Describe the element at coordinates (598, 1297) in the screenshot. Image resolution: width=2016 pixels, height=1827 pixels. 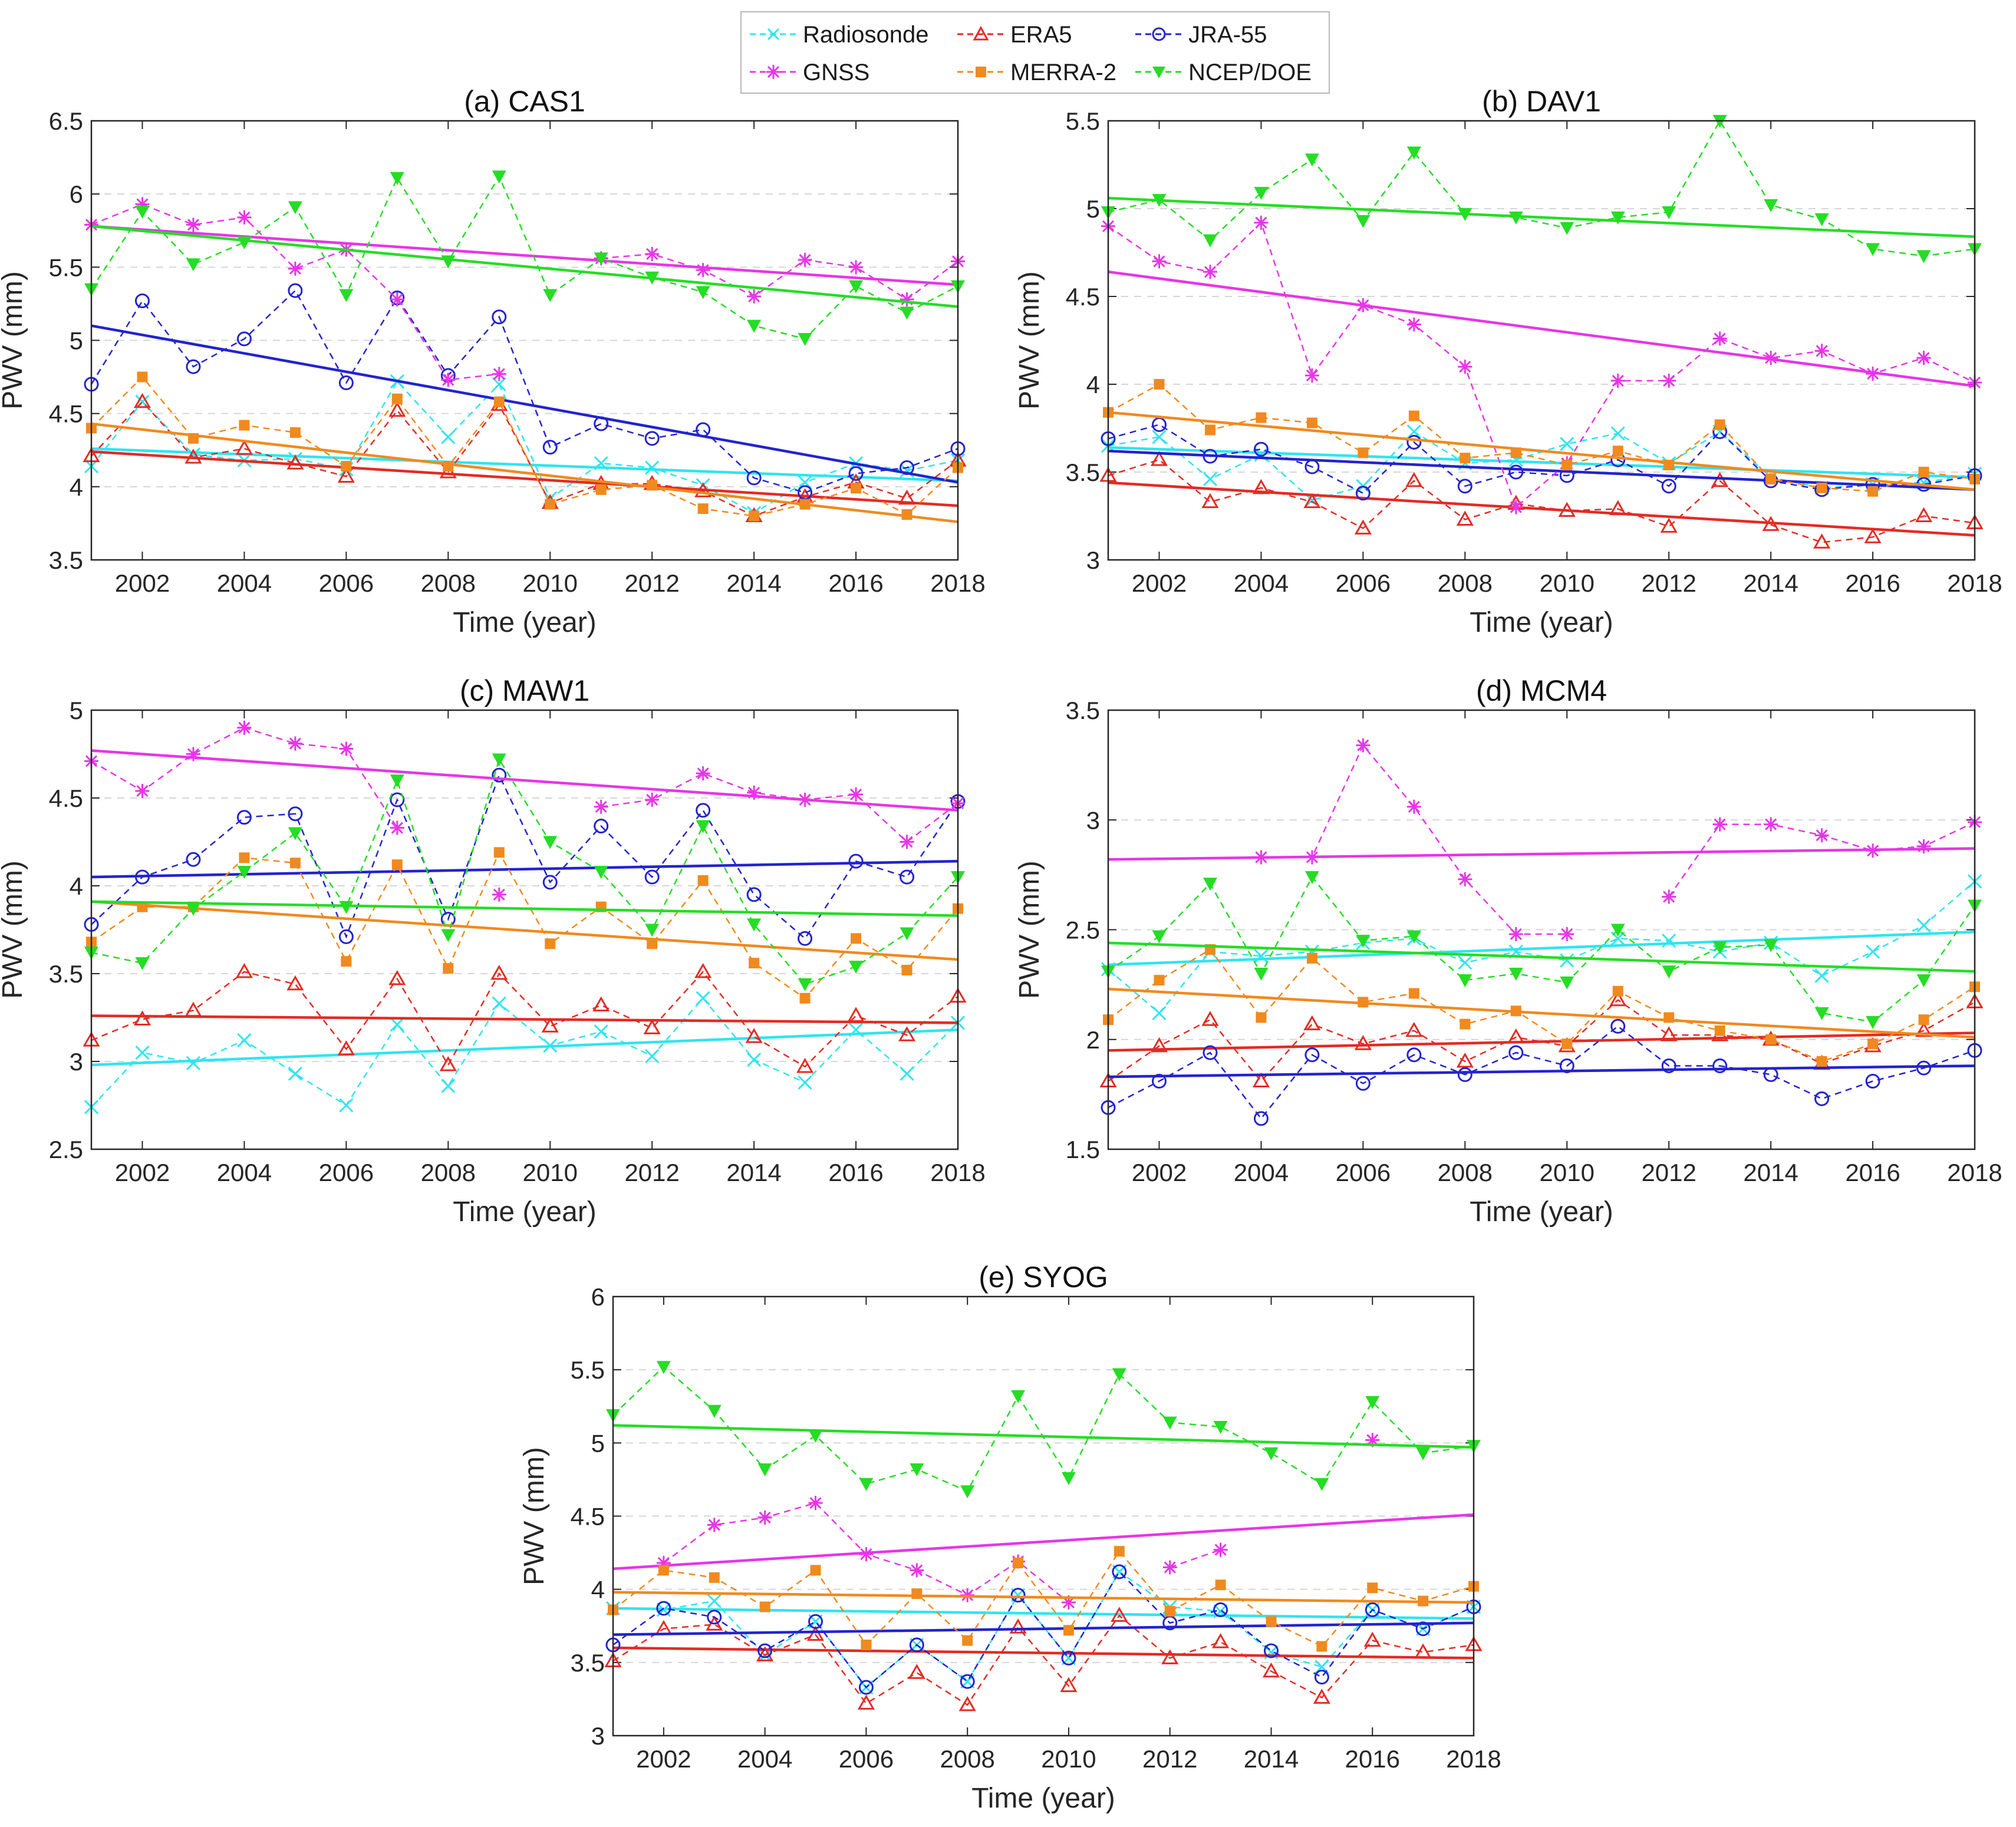
I see `y-tick-label: 6` at that location.